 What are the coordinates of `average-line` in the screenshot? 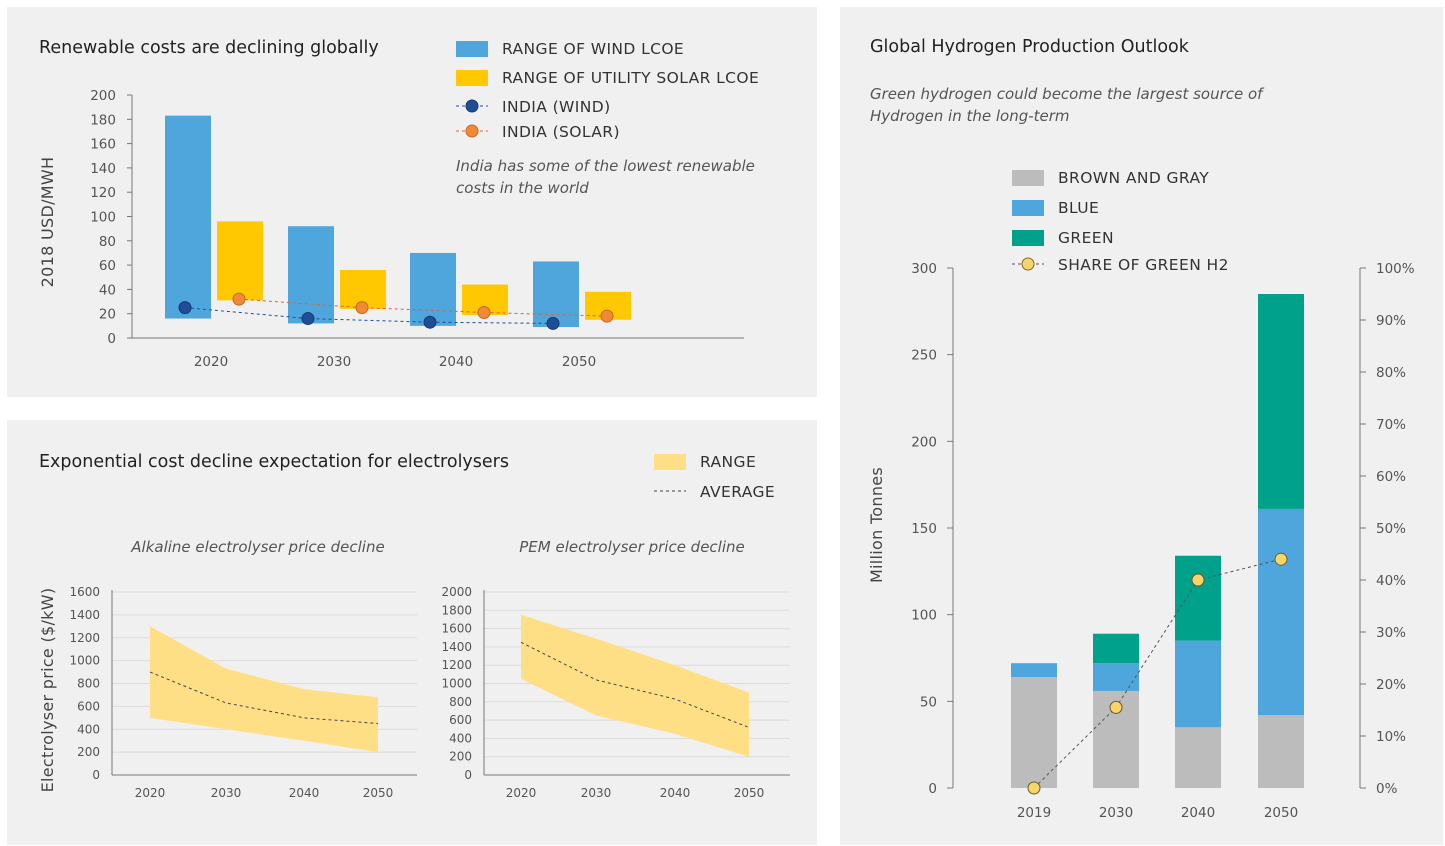 It's located at (264, 698).